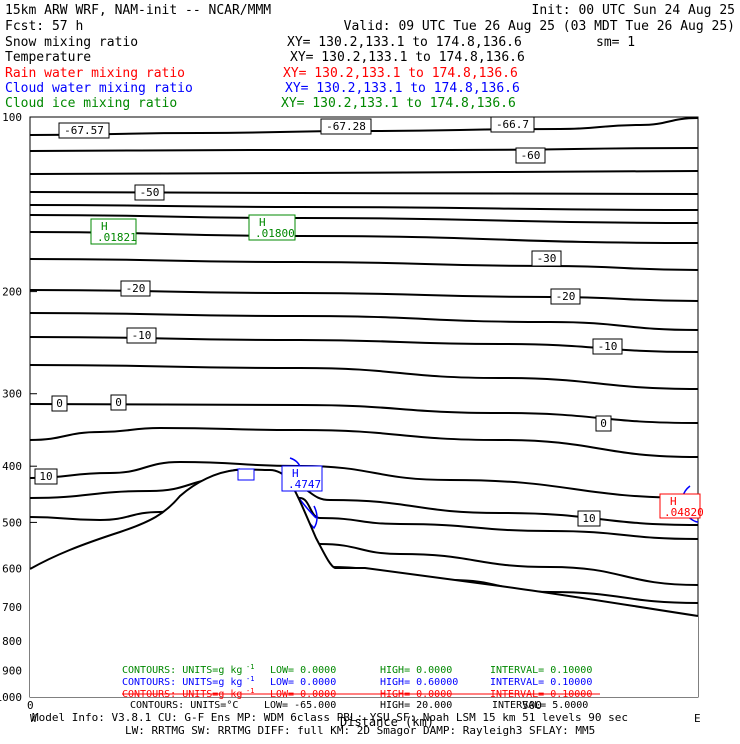  What do you see at coordinates (697, 718) in the screenshot?
I see `east-marker: E` at bounding box center [697, 718].